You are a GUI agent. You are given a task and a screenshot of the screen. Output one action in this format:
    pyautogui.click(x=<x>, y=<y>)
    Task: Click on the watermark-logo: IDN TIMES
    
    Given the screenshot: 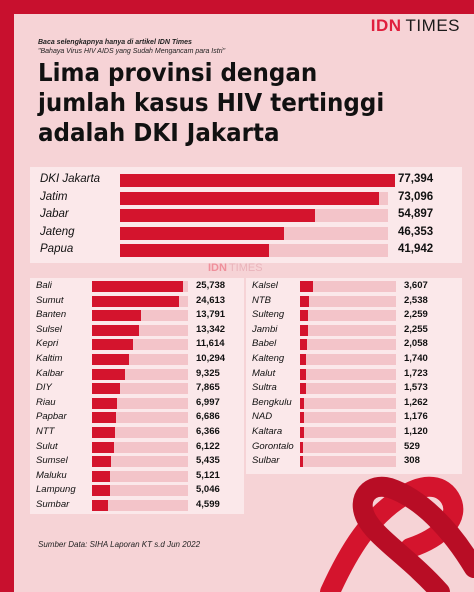 What is the action you would take?
    pyautogui.click(x=235, y=268)
    